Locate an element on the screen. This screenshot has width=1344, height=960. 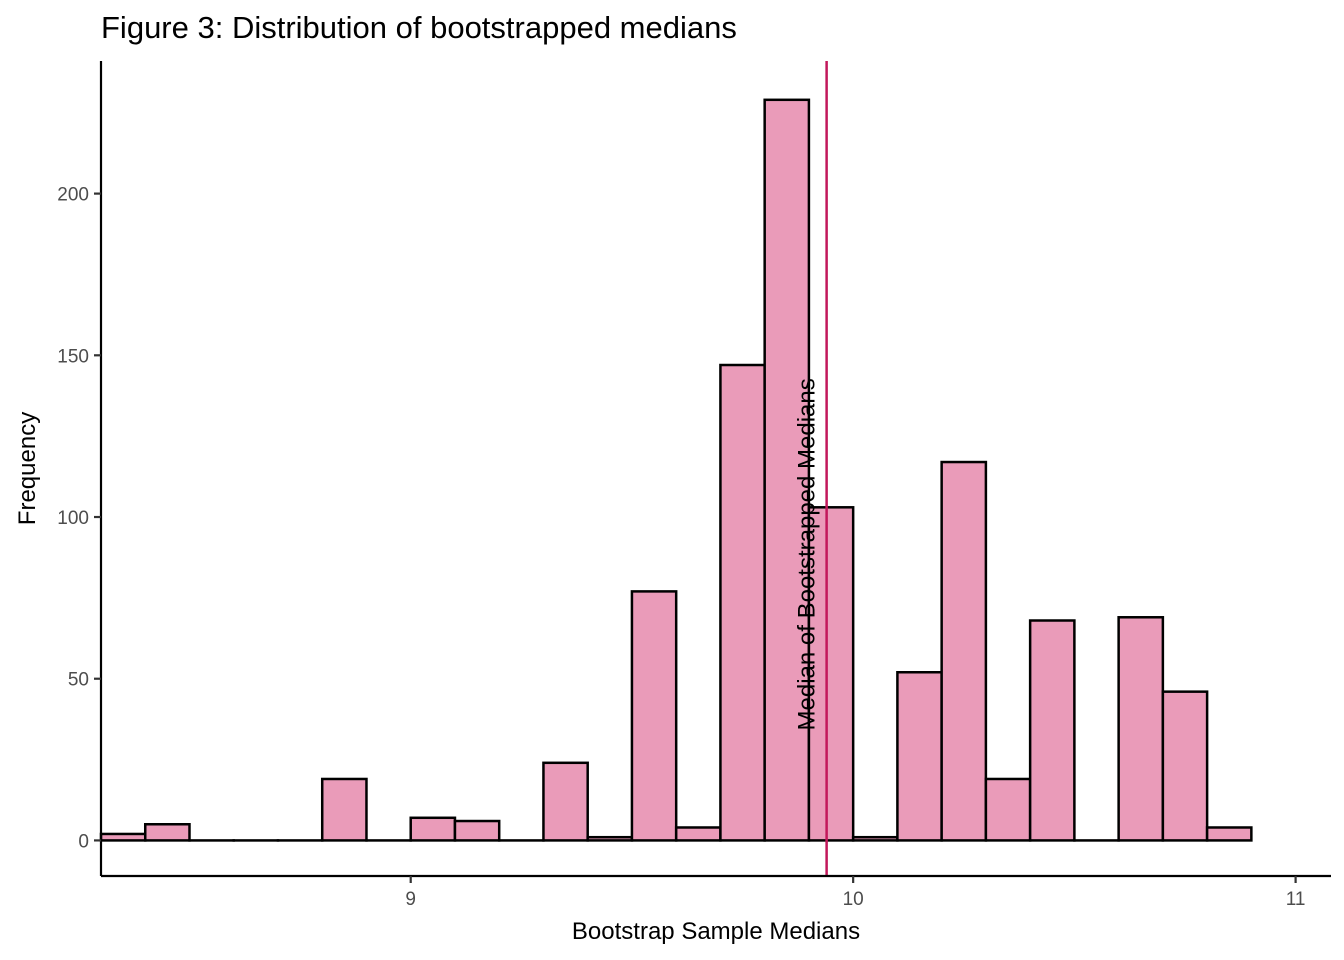
y-tick-label-1: 50 is located at coordinates (78, 680).